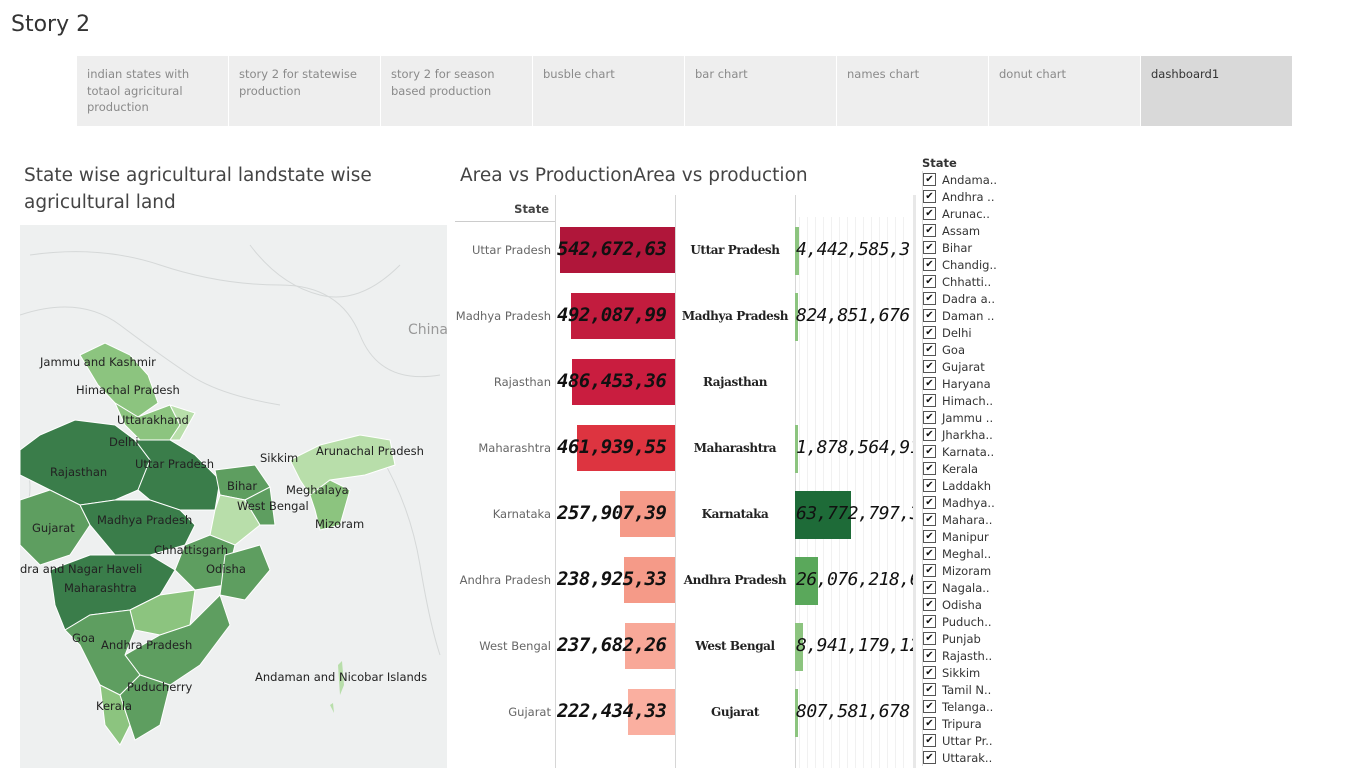 This screenshot has width=1366, height=768. I want to click on filter-item: ✔ Bihar, so click(972, 247).